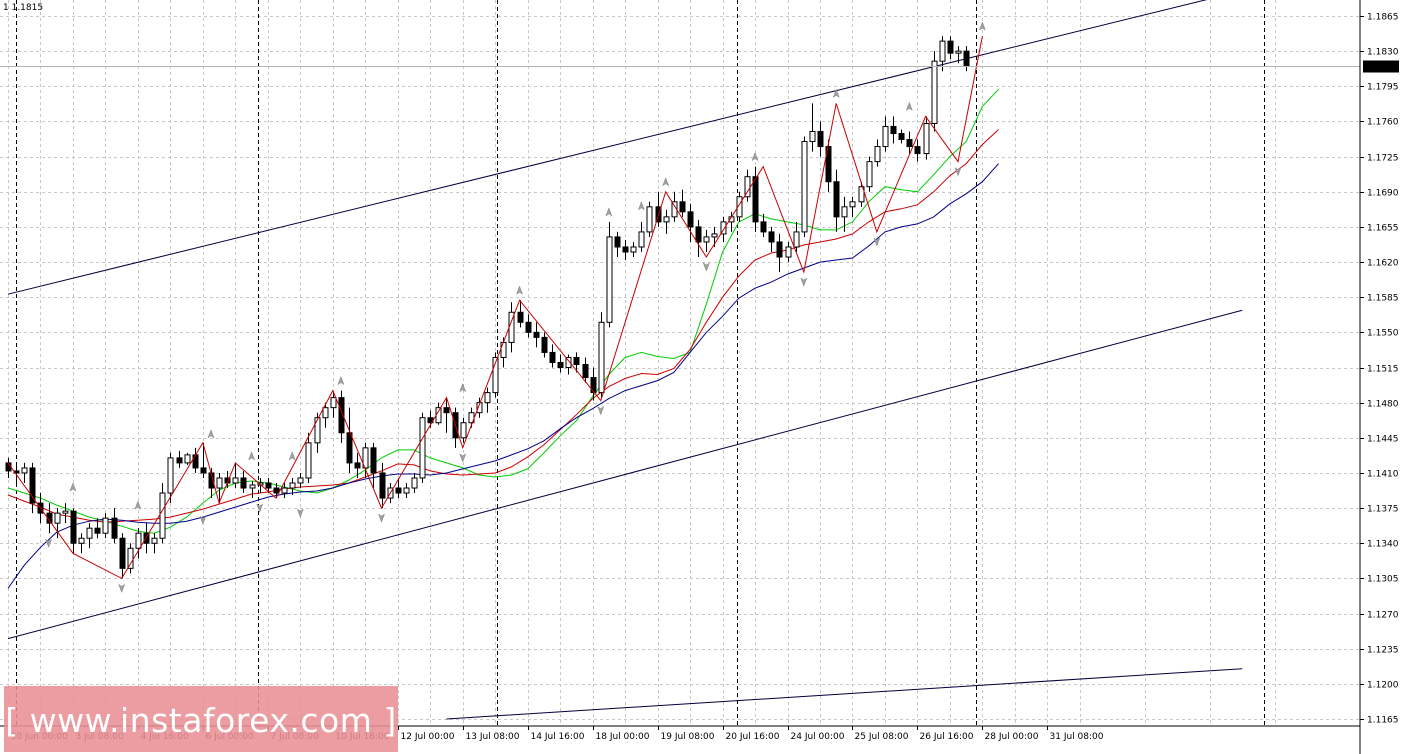  Describe the element at coordinates (1383, 651) in the screenshot. I see `y-tick-label: 1.1235` at that location.